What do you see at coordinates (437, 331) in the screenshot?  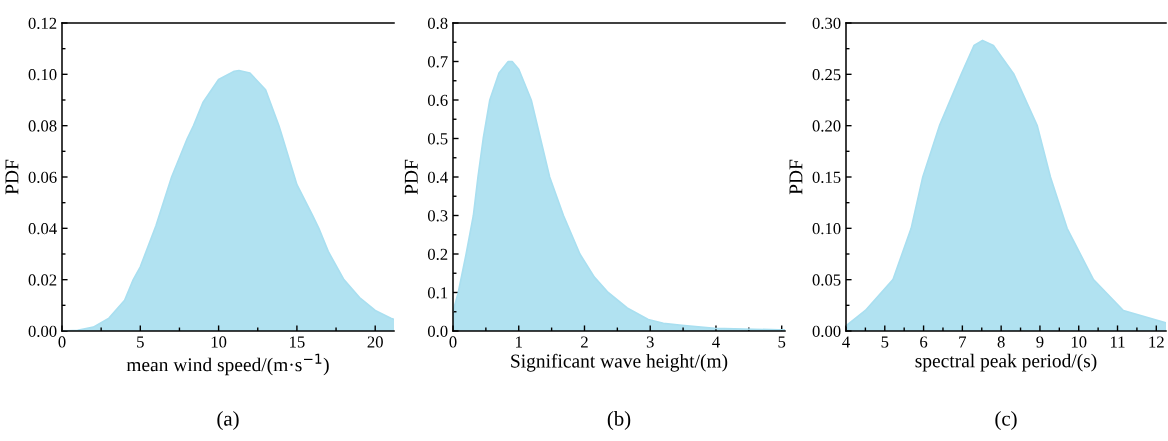 I see `y-tick-label: 0.0` at bounding box center [437, 331].